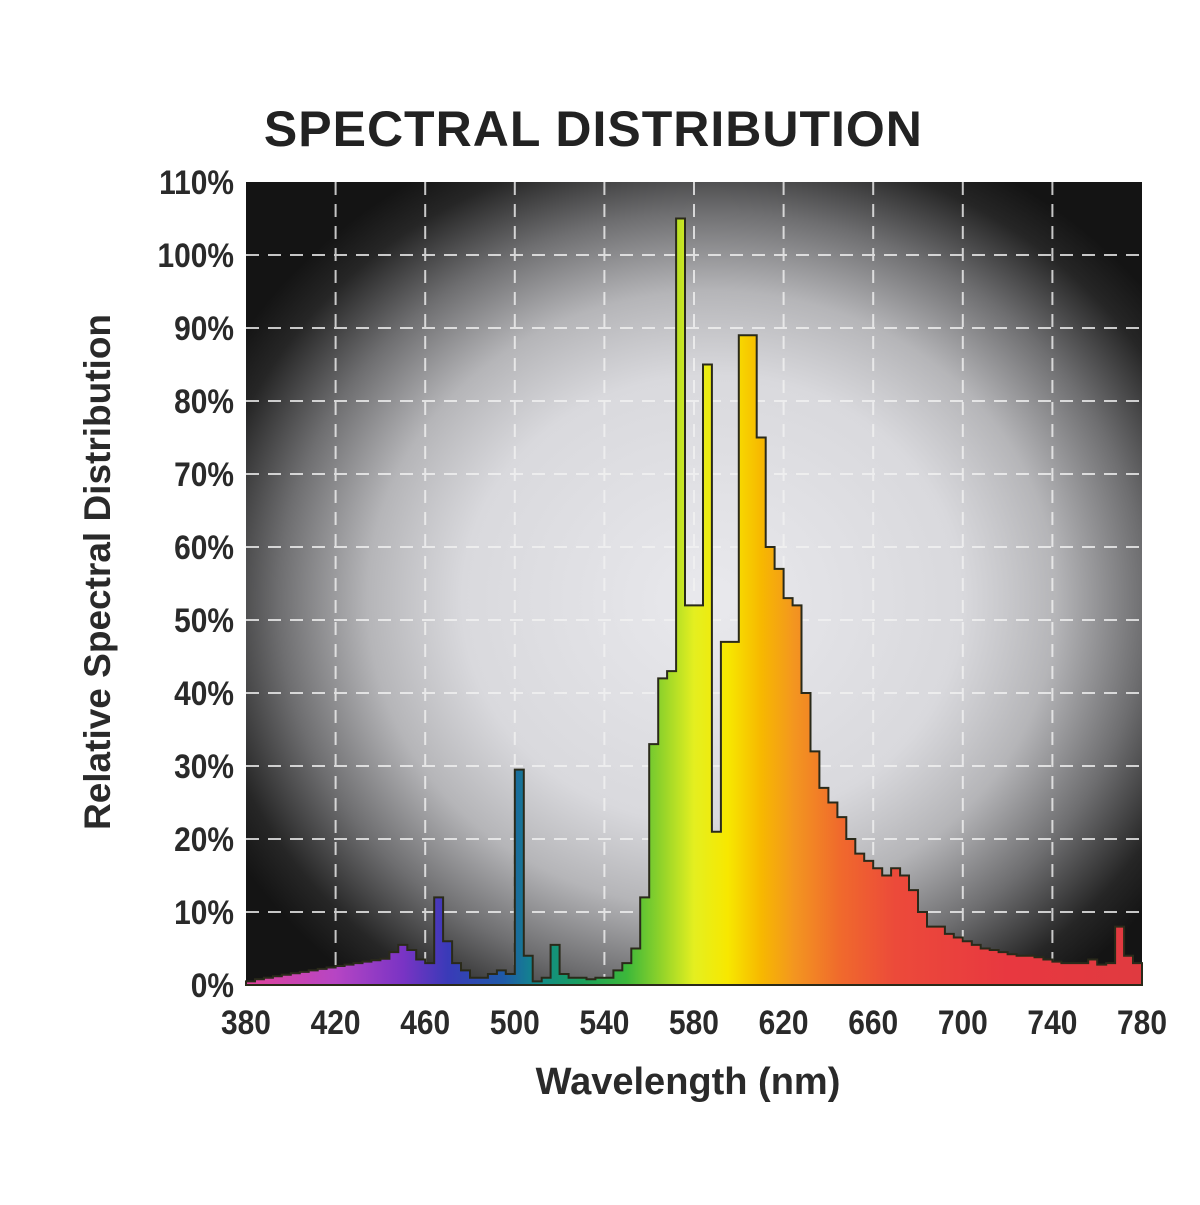 Image resolution: width=1200 pixels, height=1205 pixels. I want to click on y-tick-label: 10%, so click(204, 912).